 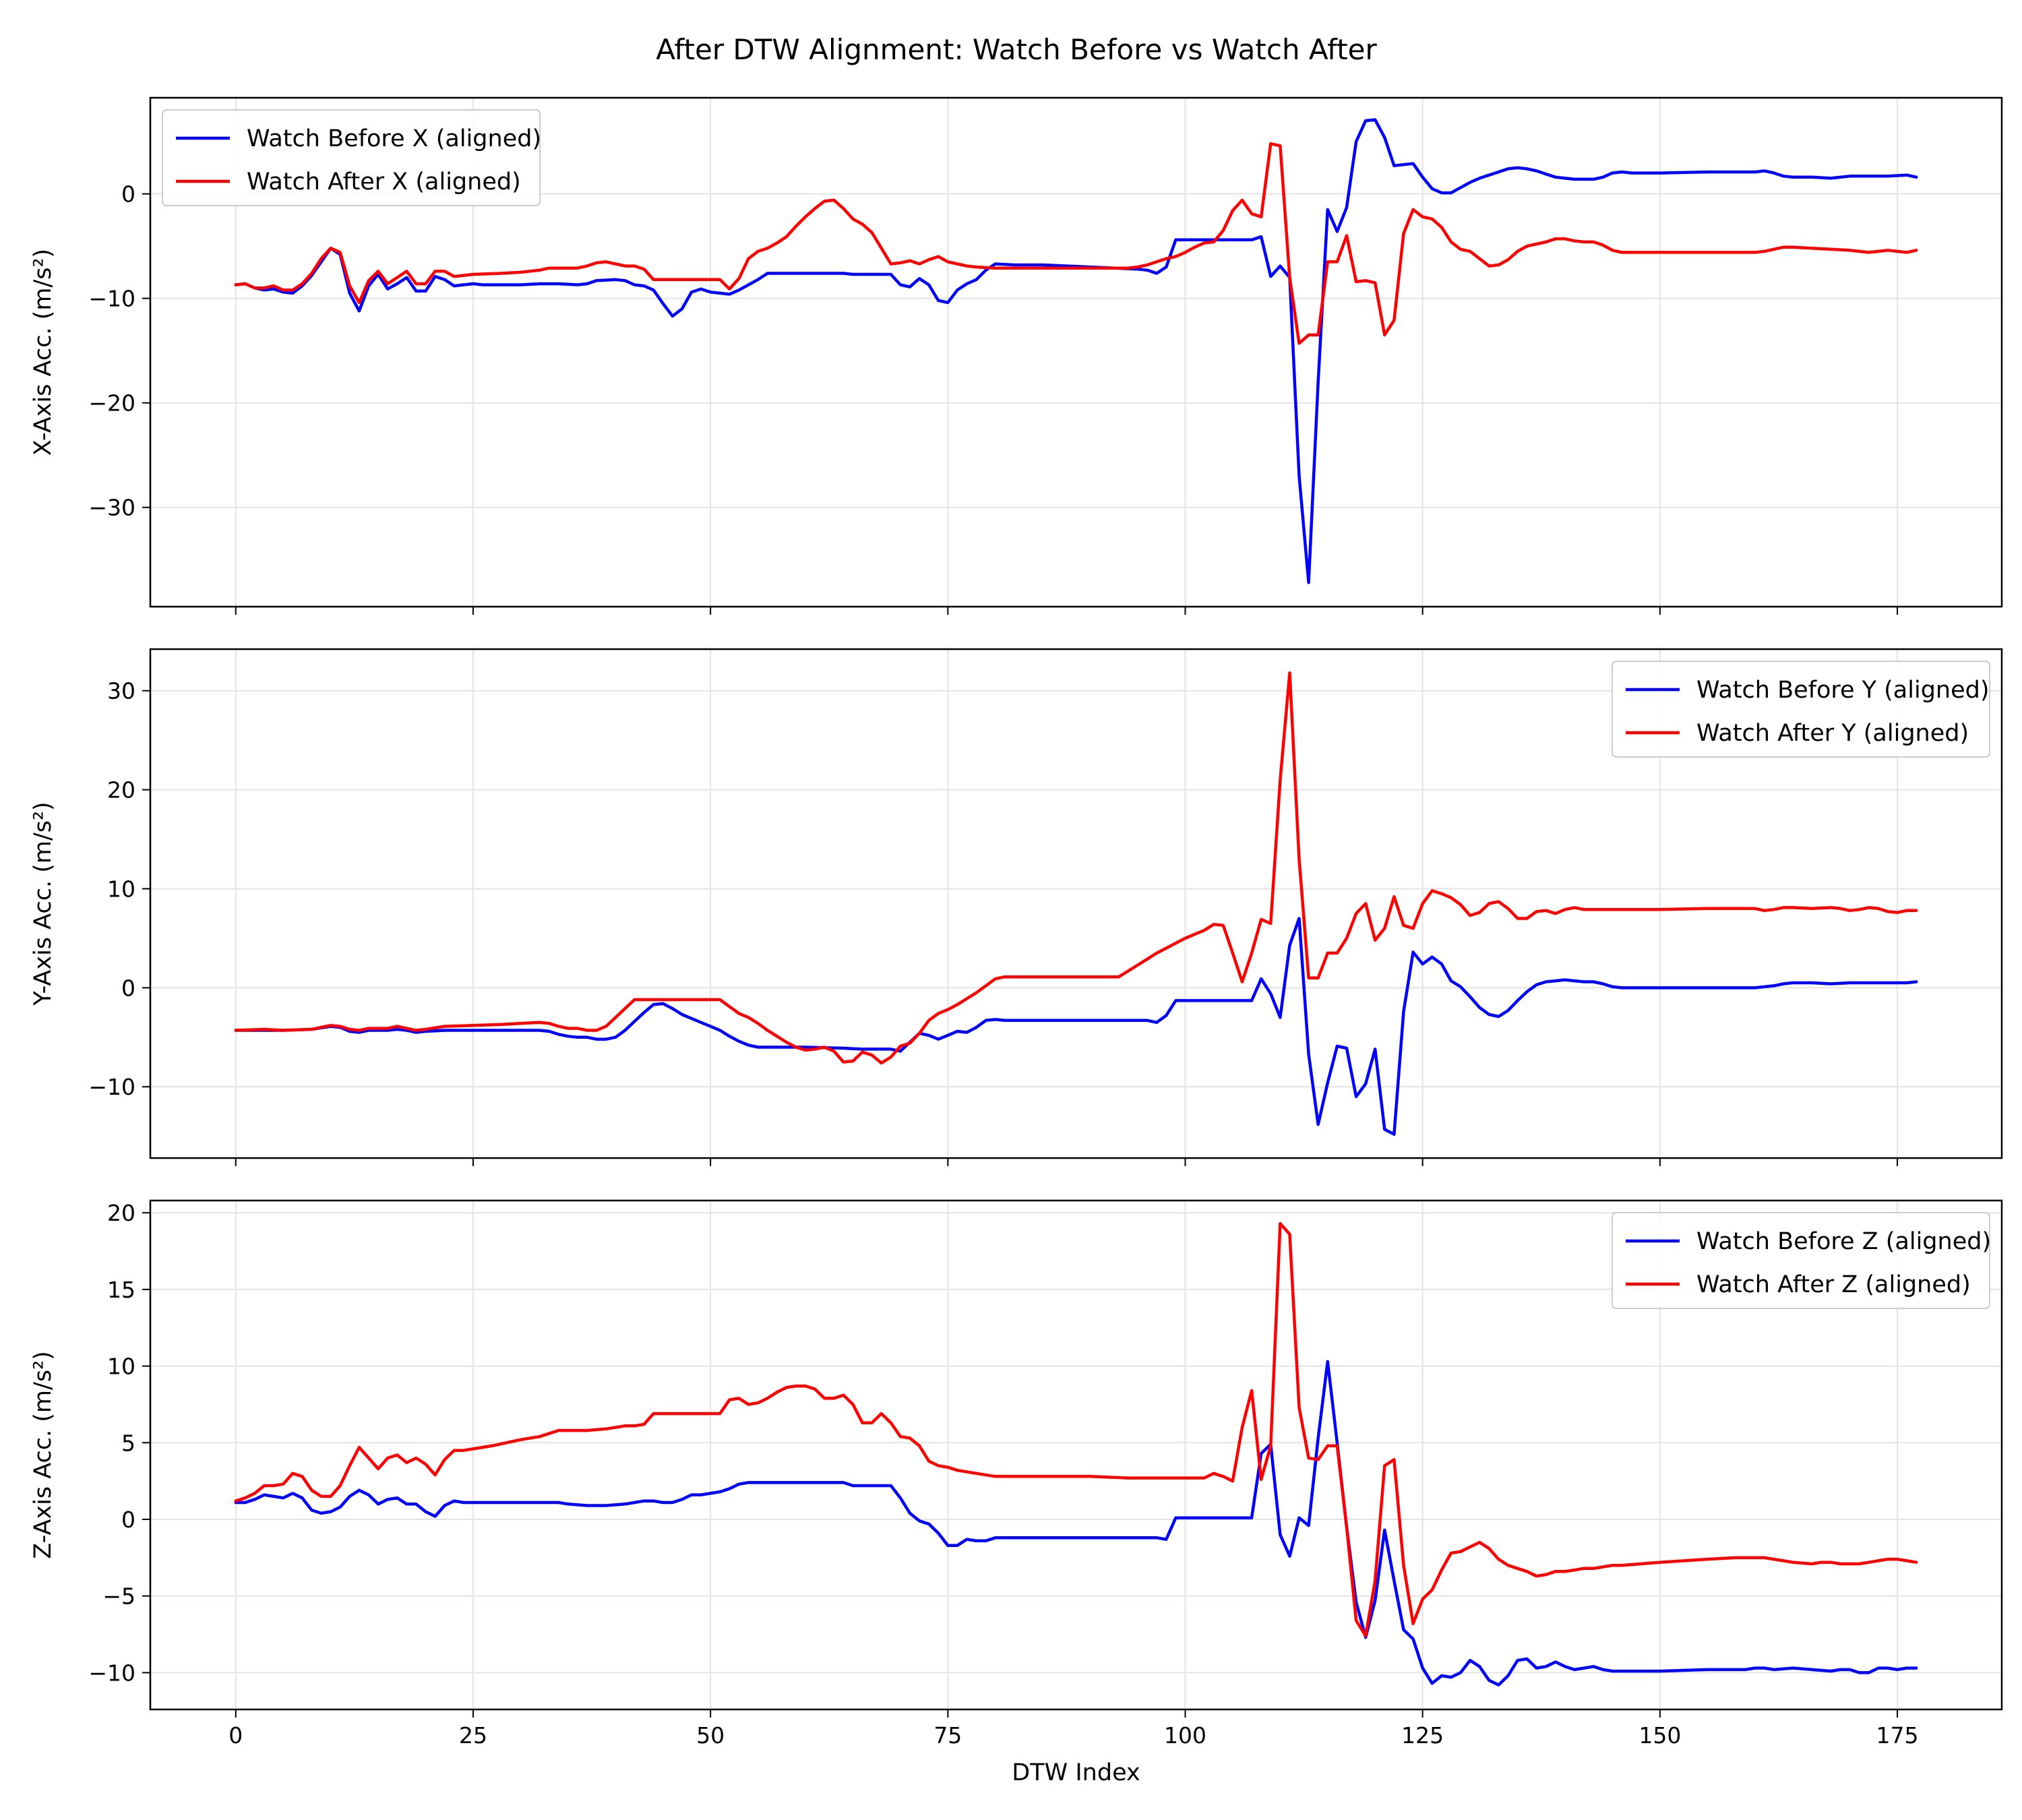 What do you see at coordinates (1833, 1284) in the screenshot?
I see `legend-label-after: Watch After Z (aligned)` at bounding box center [1833, 1284].